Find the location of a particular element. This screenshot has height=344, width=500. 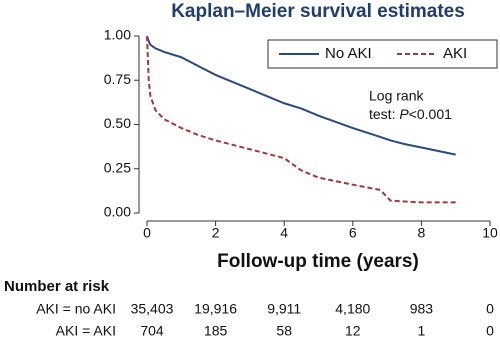

risk-value: 704 is located at coordinates (152, 331).